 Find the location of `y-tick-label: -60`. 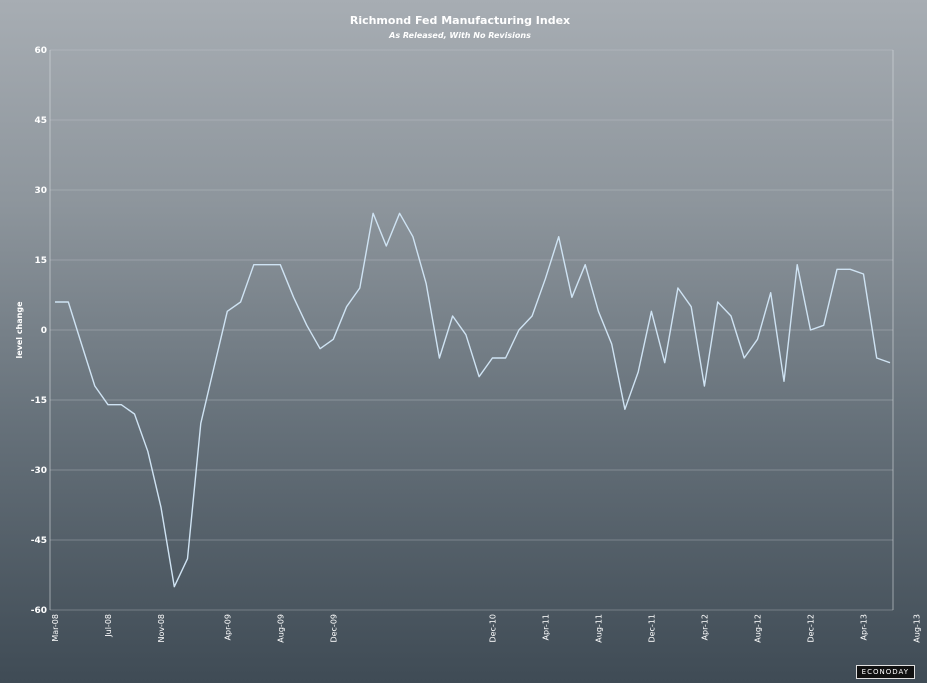

y-tick-label: -60 is located at coordinates (39, 611).